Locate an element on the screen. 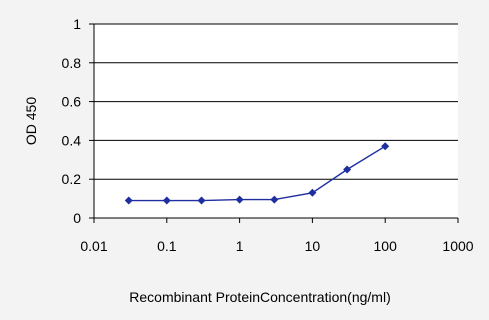  x-tick-label: 0.01 is located at coordinates (93, 246).